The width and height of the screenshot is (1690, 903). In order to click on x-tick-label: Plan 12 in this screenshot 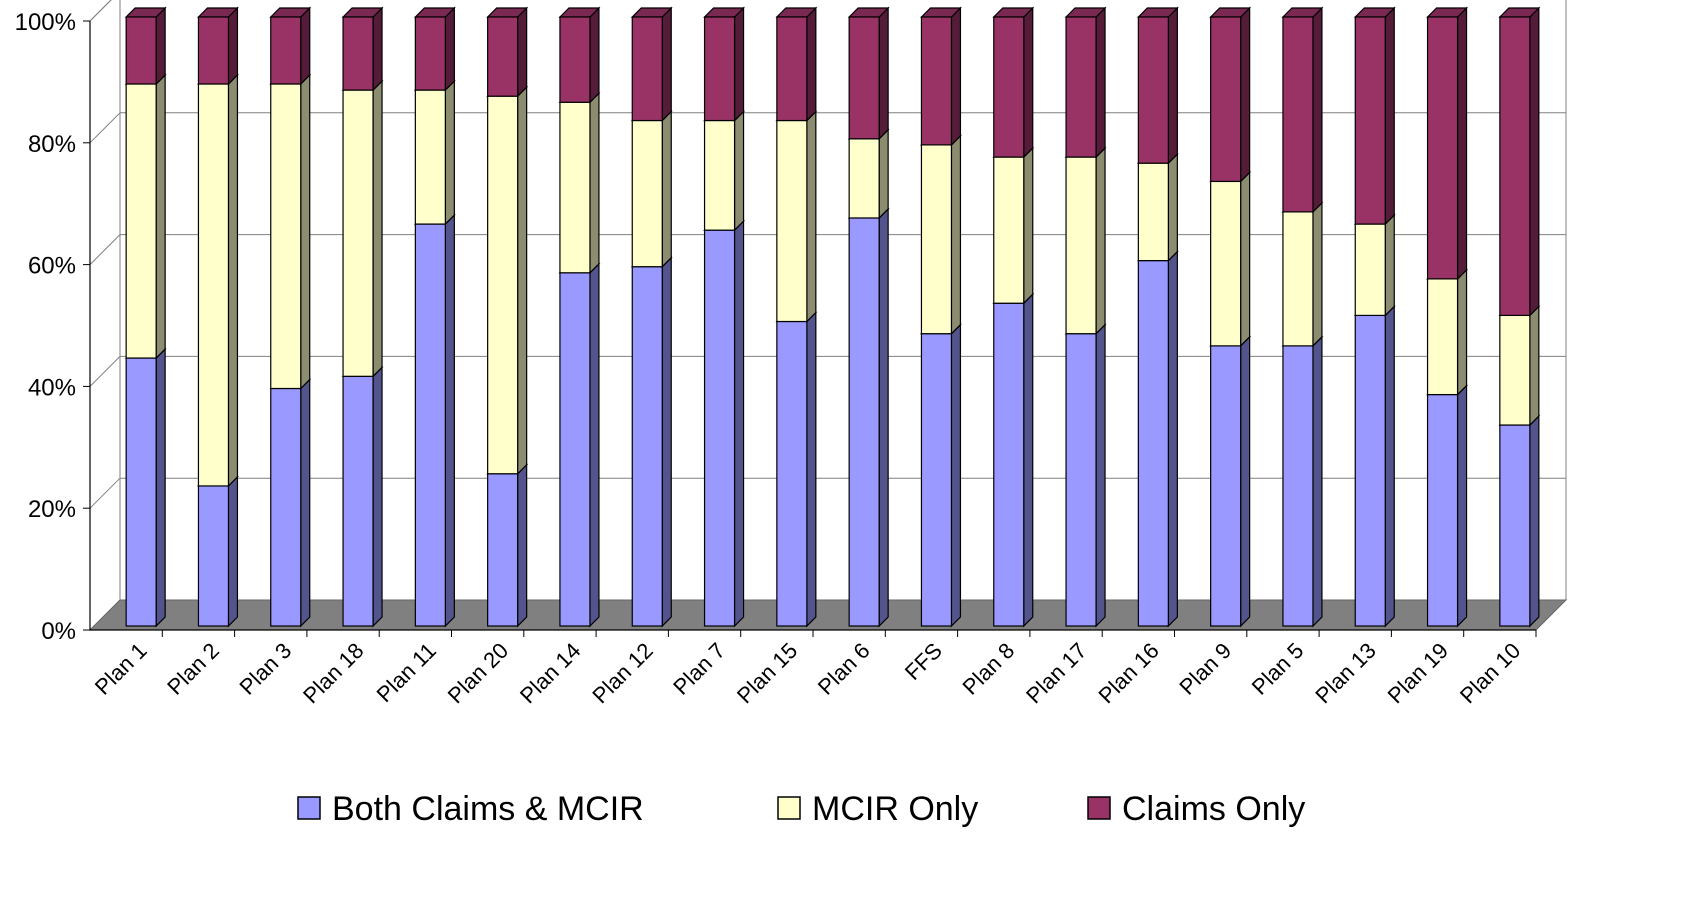, I will do `click(622, 673)`.